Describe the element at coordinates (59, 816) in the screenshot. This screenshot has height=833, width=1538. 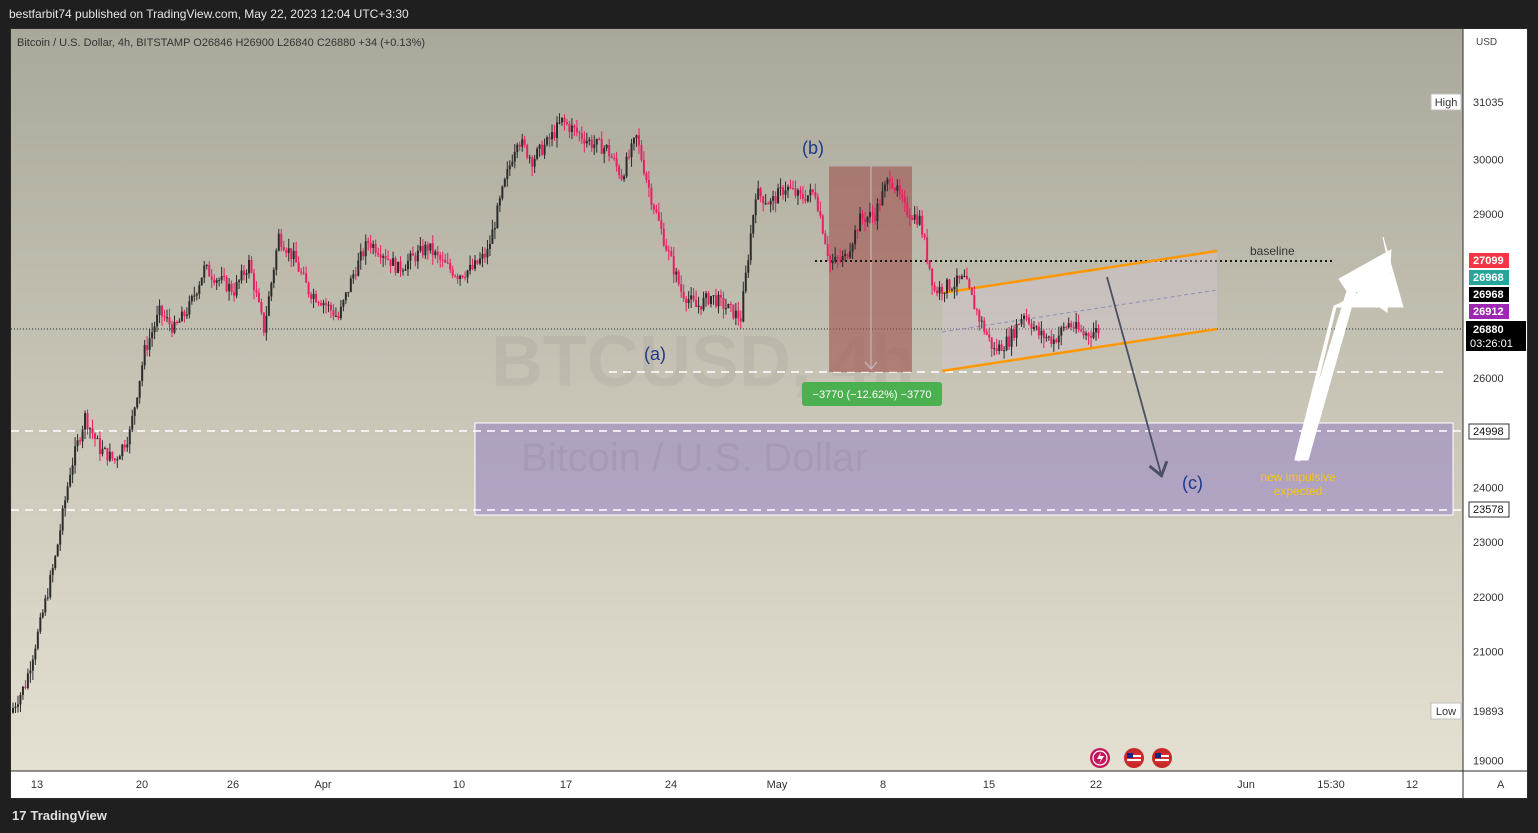
I see `tradingview-logo: 17 TradingView` at that location.